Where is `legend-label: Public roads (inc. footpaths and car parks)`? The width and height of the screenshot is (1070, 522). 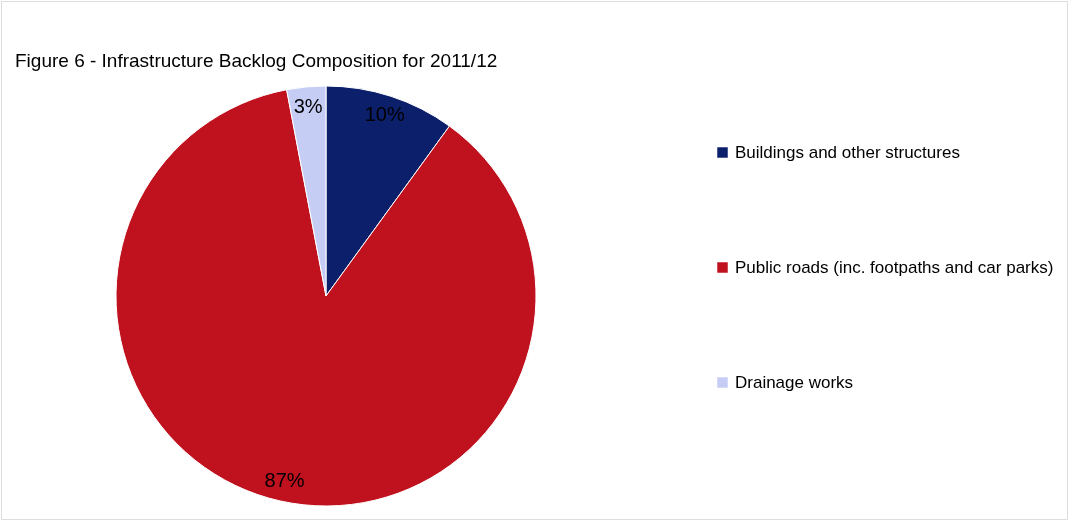
legend-label: Public roads (inc. footpaths and car parks) is located at coordinates (894, 267).